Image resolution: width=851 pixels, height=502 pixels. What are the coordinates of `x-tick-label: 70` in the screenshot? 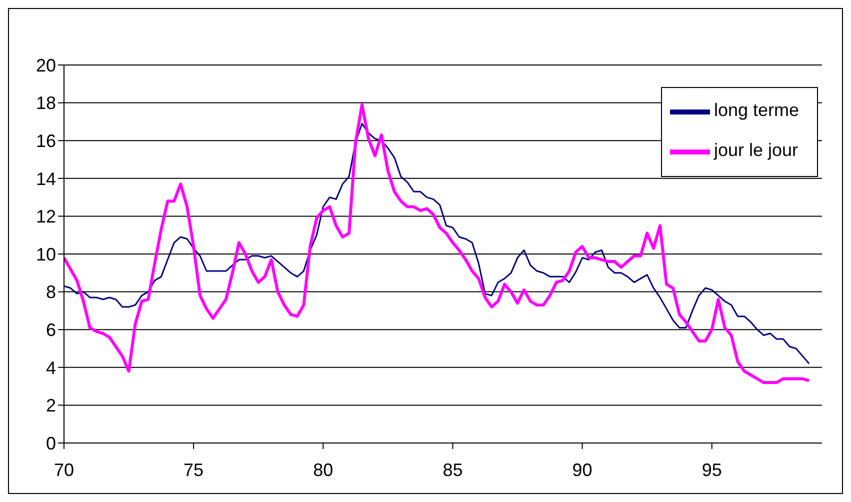 It's located at (64, 470).